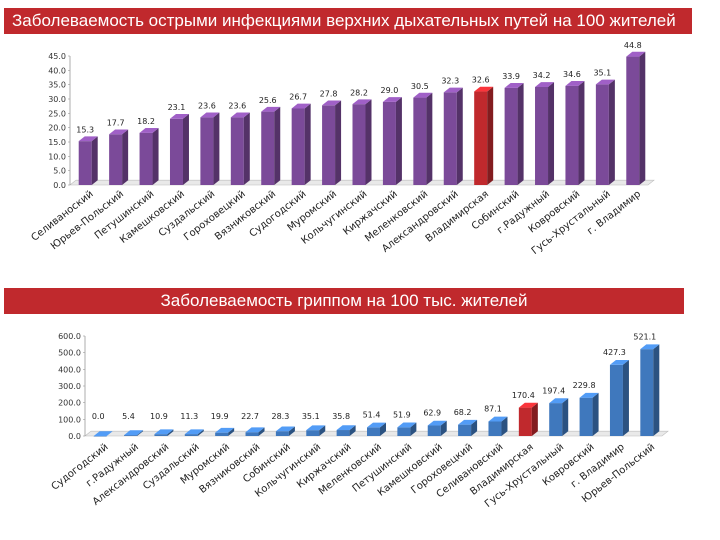 The height and width of the screenshot is (540, 720). What do you see at coordinates (523, 395) in the screenshot?
I see `chart-2-value-label: 170.4` at bounding box center [523, 395].